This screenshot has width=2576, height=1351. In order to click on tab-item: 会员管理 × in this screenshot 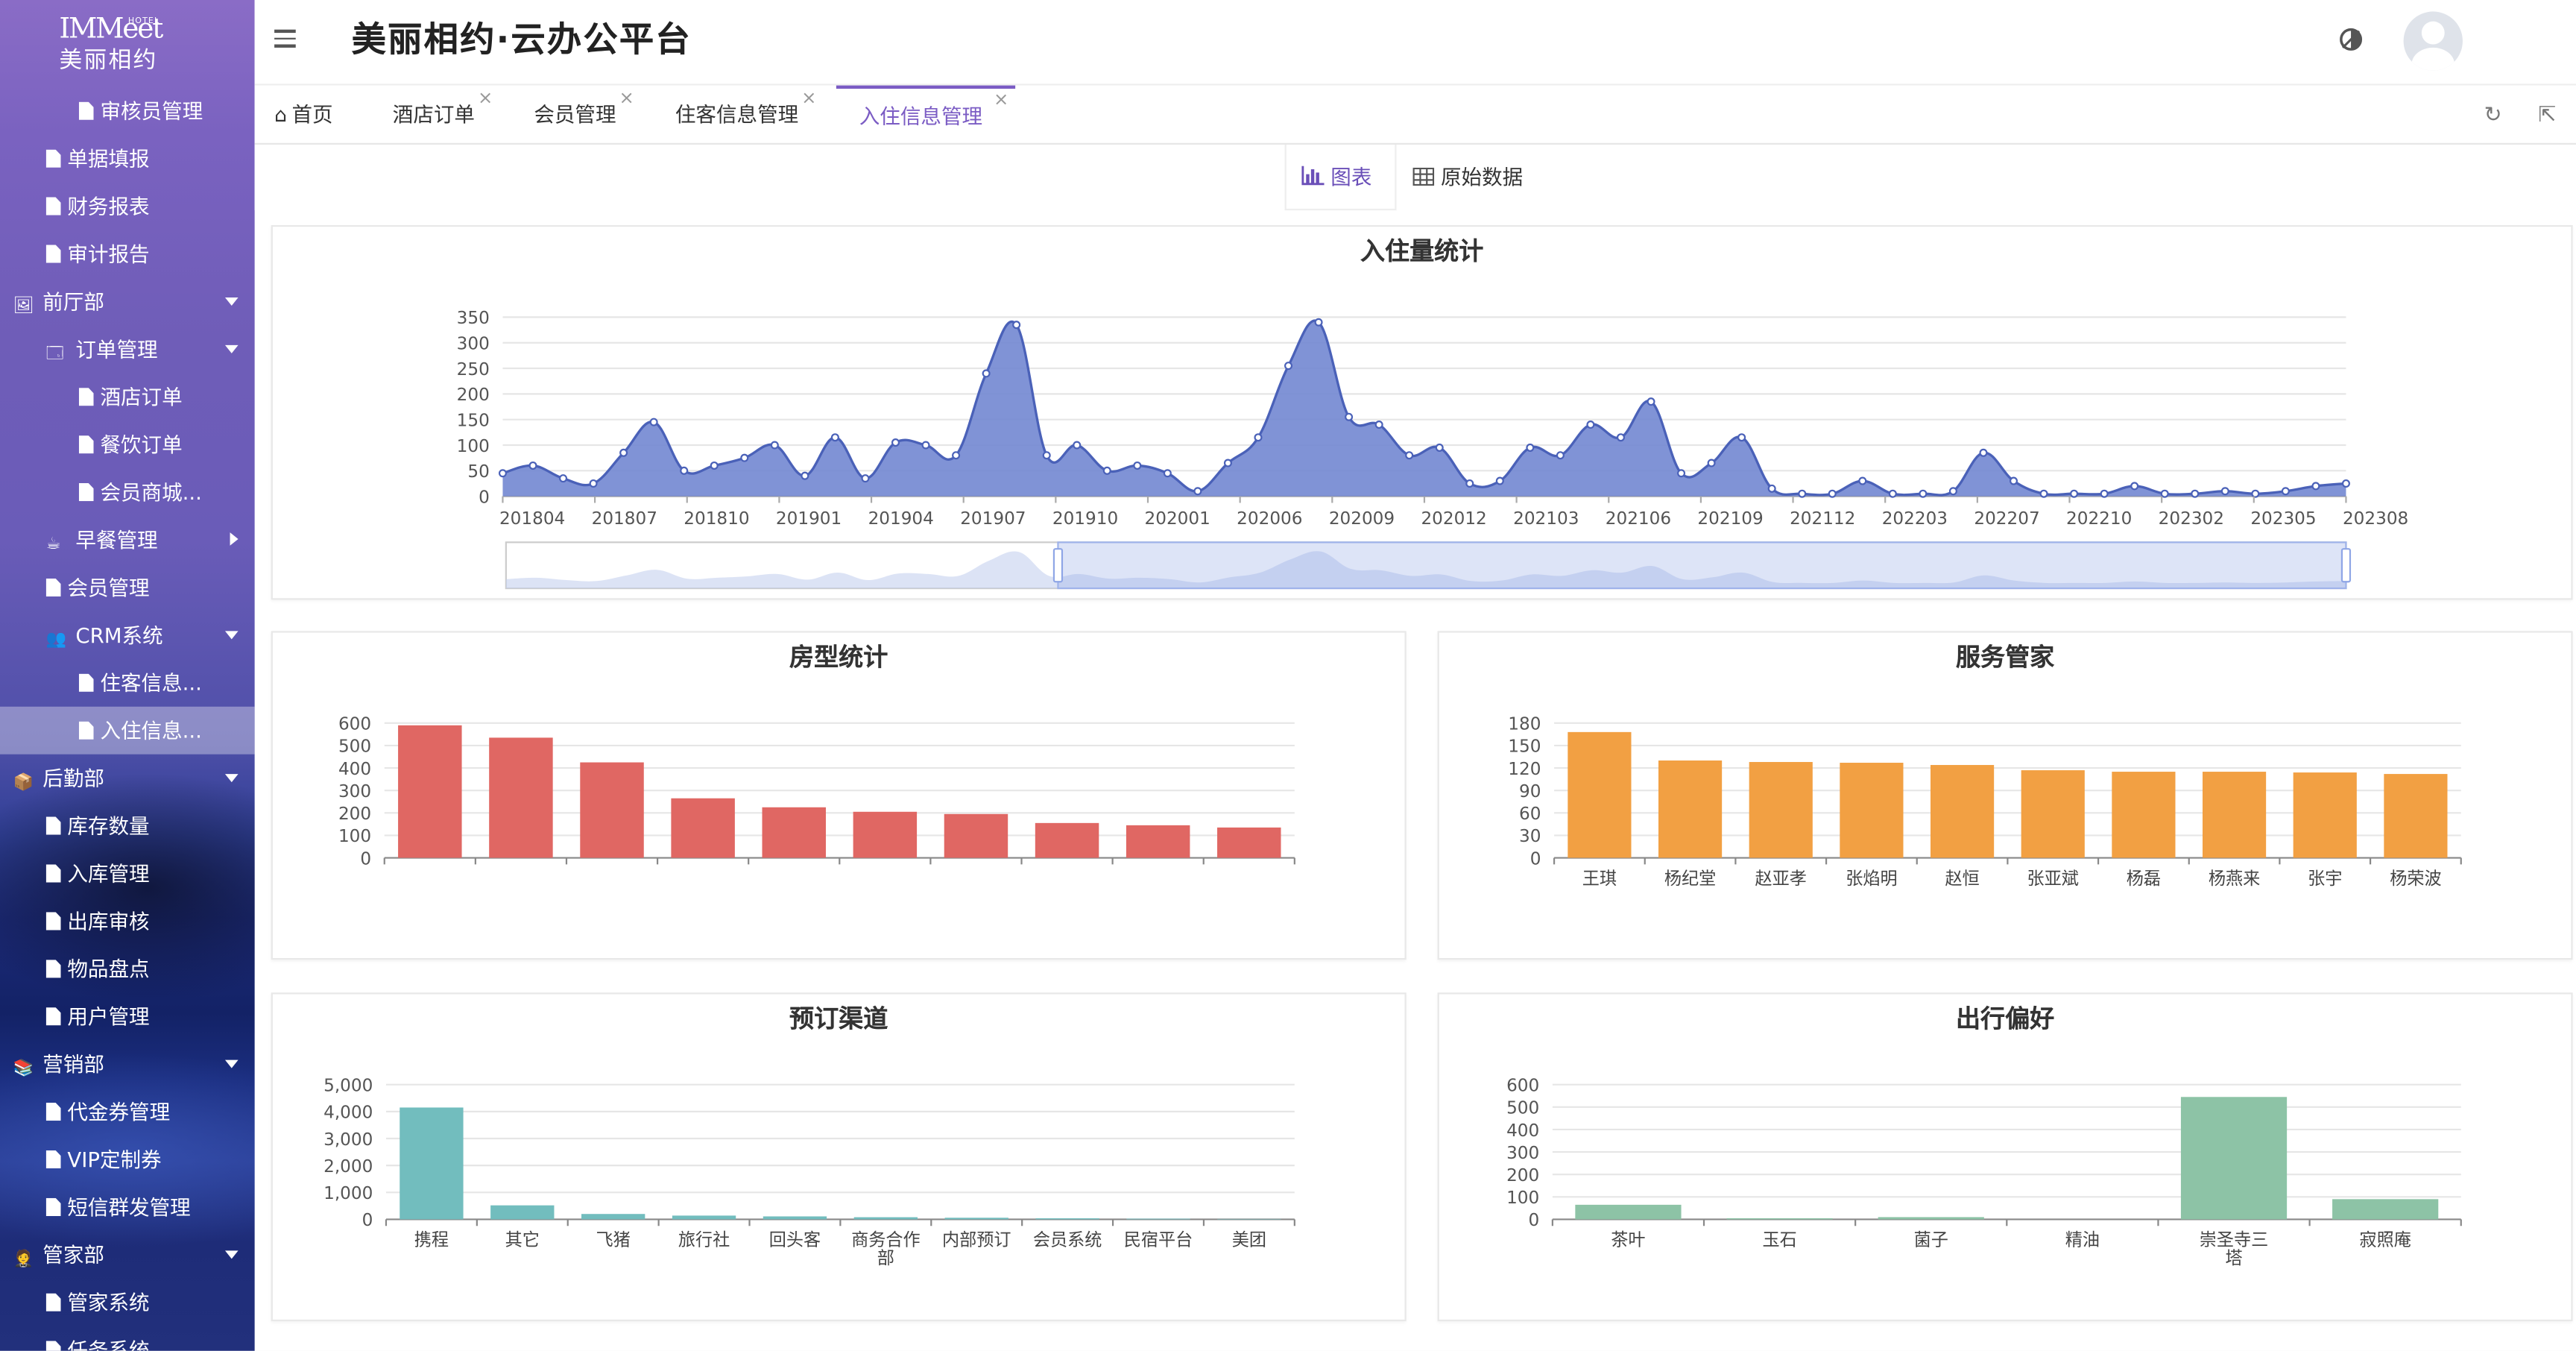, I will do `click(584, 115)`.